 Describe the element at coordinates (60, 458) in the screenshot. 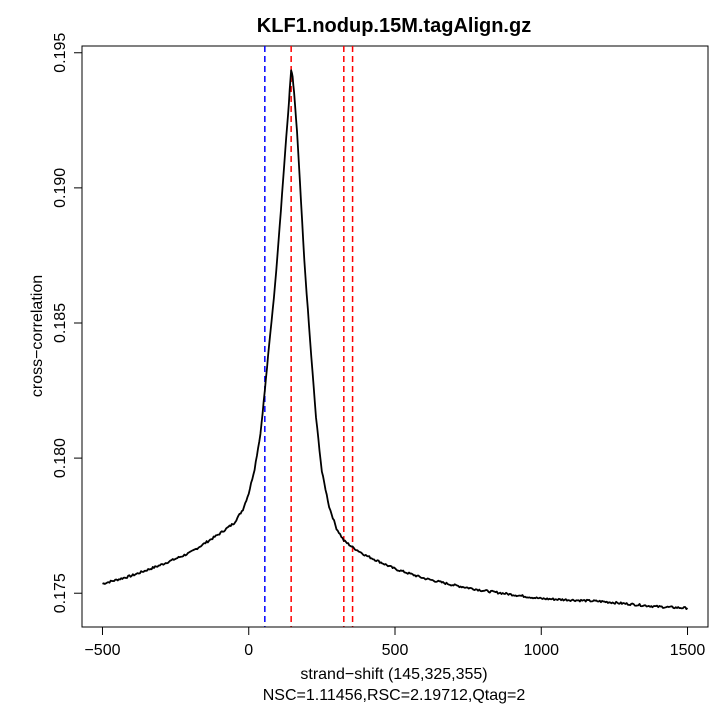

I see `y-tick-label-1: 0.180` at that location.